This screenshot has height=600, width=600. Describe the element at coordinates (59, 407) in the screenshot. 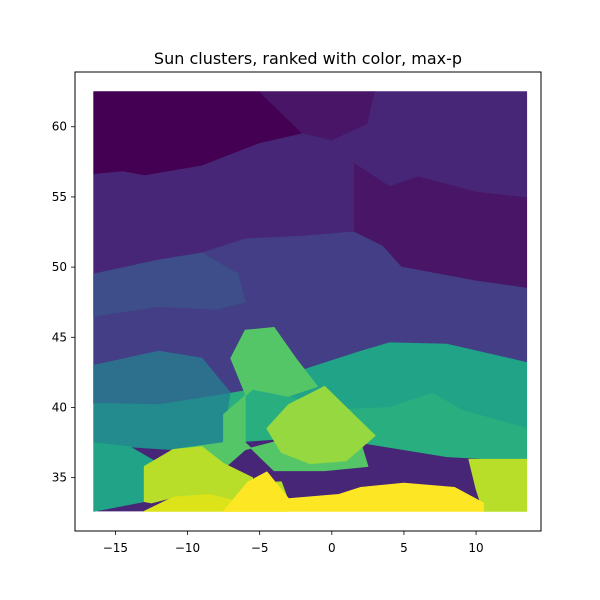

I see `y-tick-label: 40` at that location.